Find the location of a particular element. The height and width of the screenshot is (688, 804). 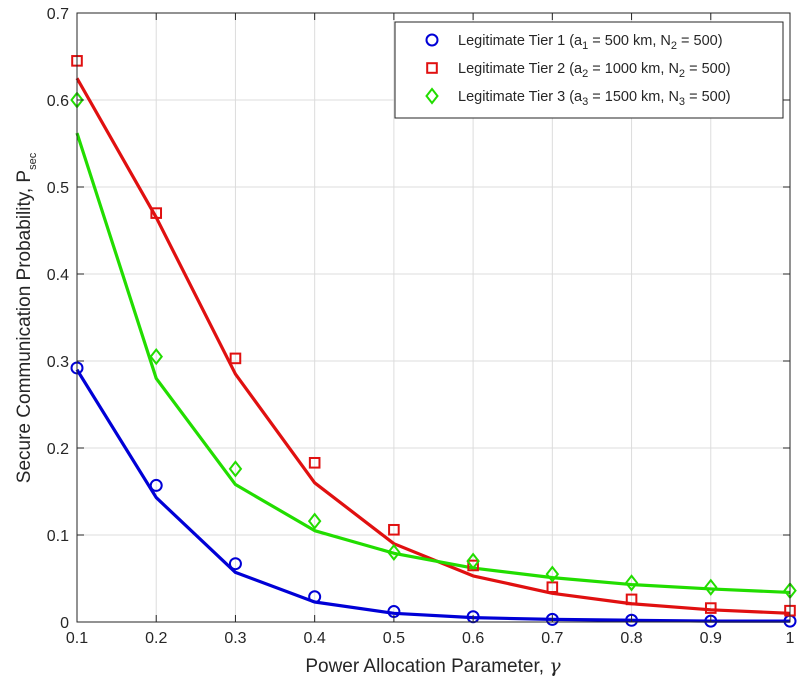

y-tick-label: 0.5 is located at coordinates (58, 188).